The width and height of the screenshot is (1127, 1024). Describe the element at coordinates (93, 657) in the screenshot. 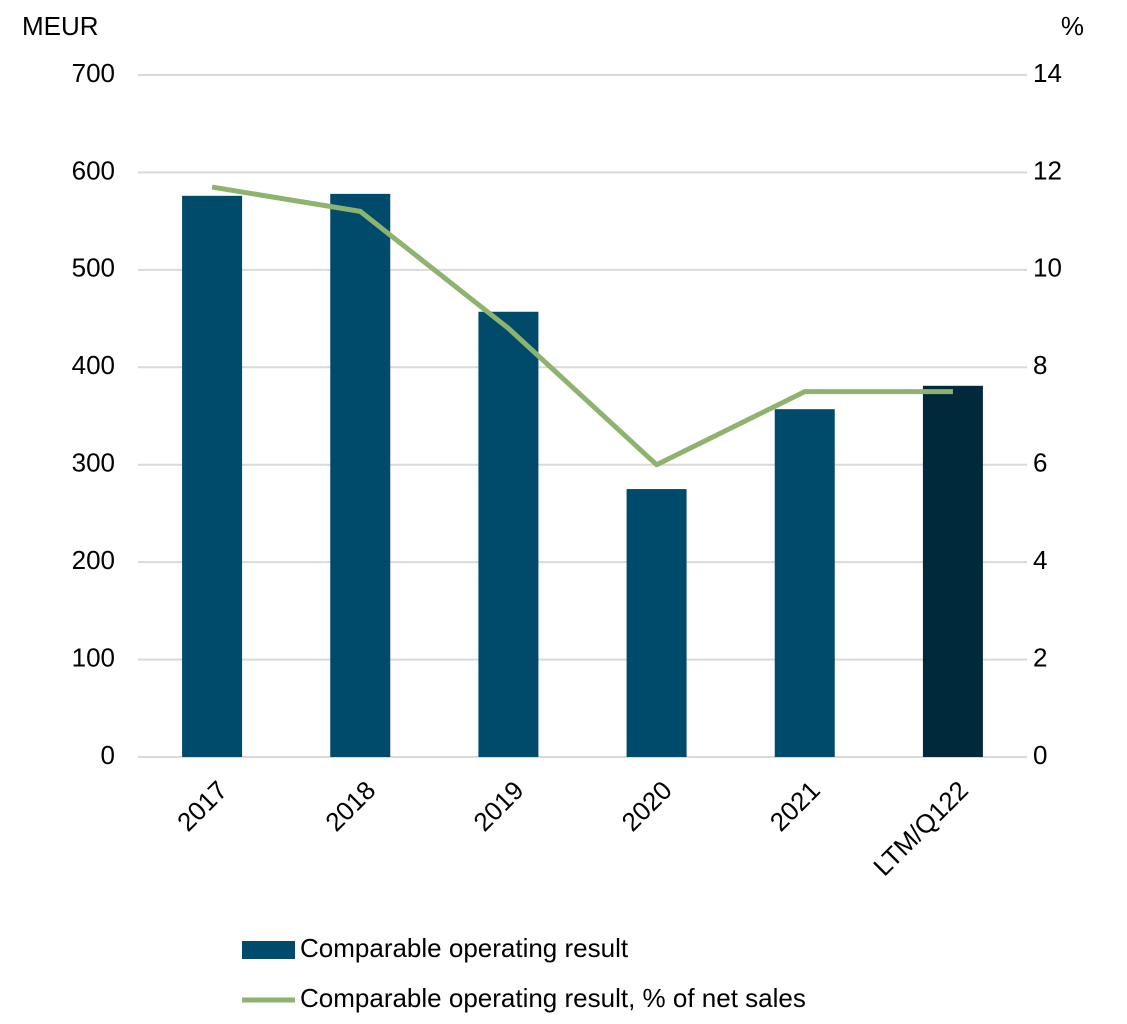

I see `y-tick-label: 100` at that location.